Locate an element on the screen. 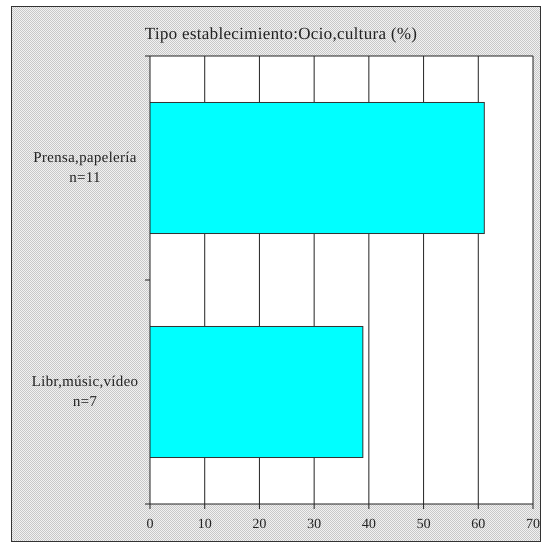  x-tick-label: 30 is located at coordinates (314, 524).